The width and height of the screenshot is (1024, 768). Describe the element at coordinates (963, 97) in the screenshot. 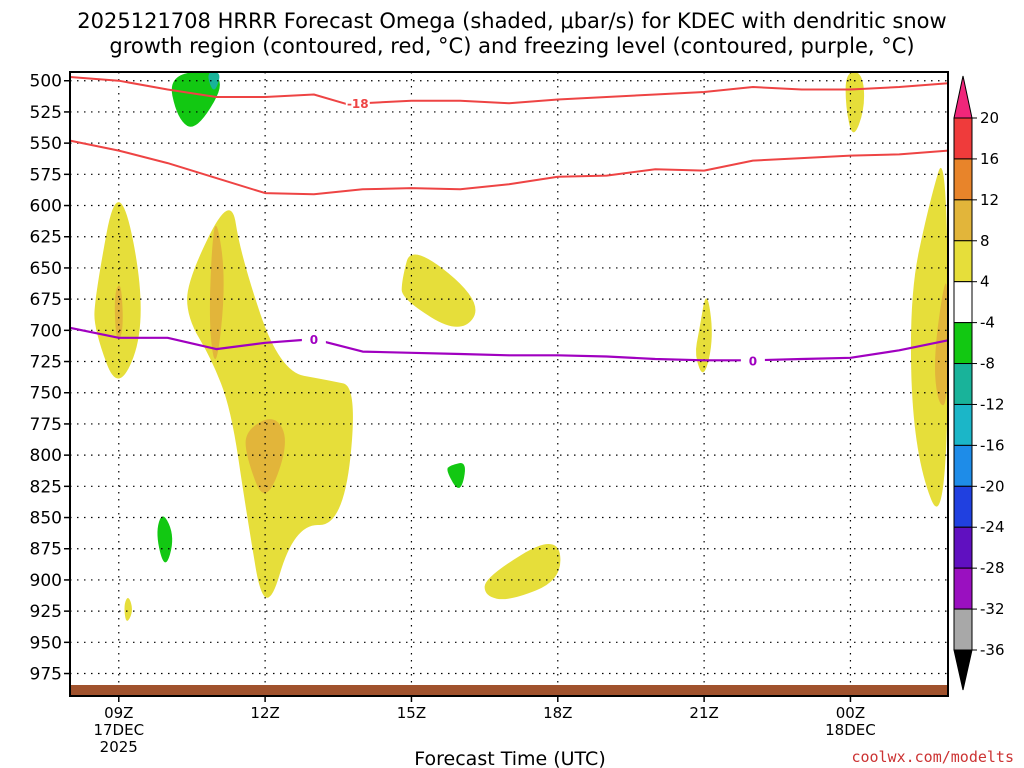

I see `colorbar-top-arrow` at that location.